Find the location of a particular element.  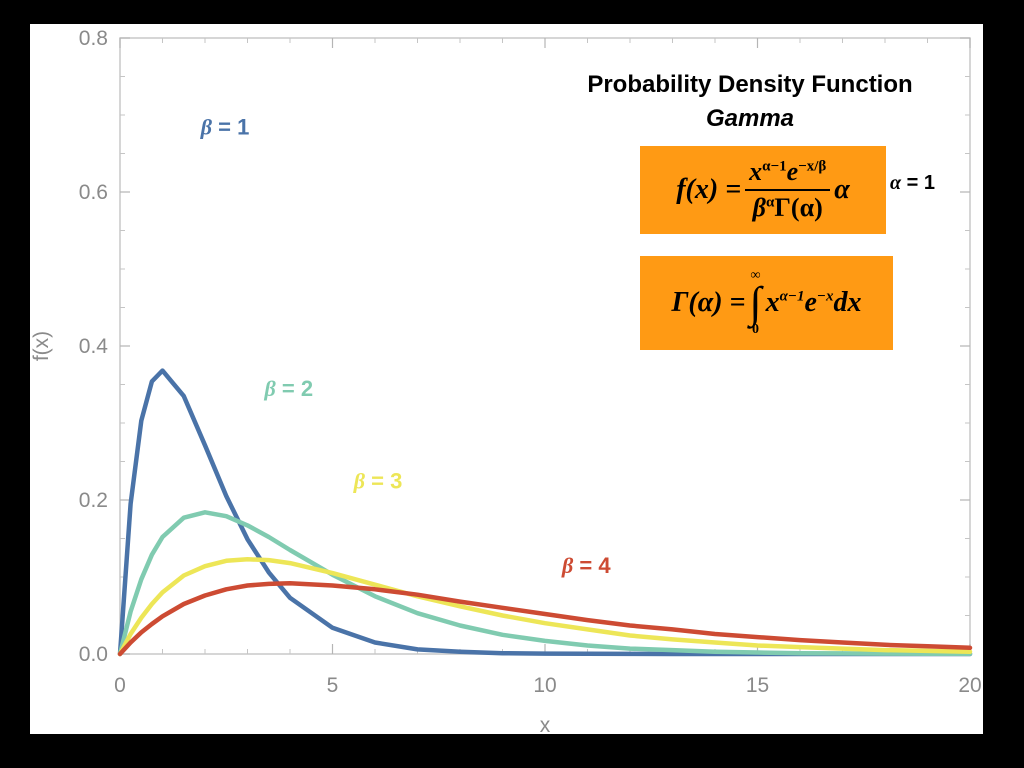

pdf-formula-box: f(x) = xα−1e−x/β βαΓ(α) α is located at coordinates (763, 190).